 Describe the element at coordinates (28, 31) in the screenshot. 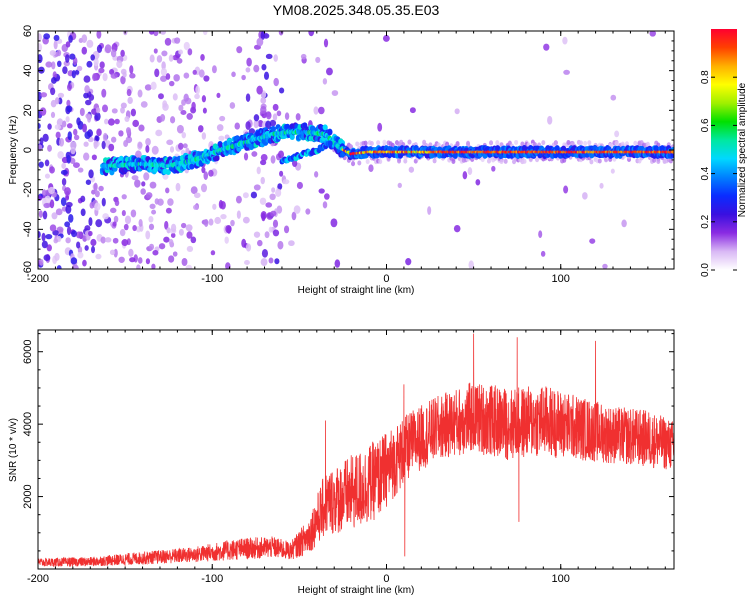

I see `spectrogram-ytick-label: 60` at that location.